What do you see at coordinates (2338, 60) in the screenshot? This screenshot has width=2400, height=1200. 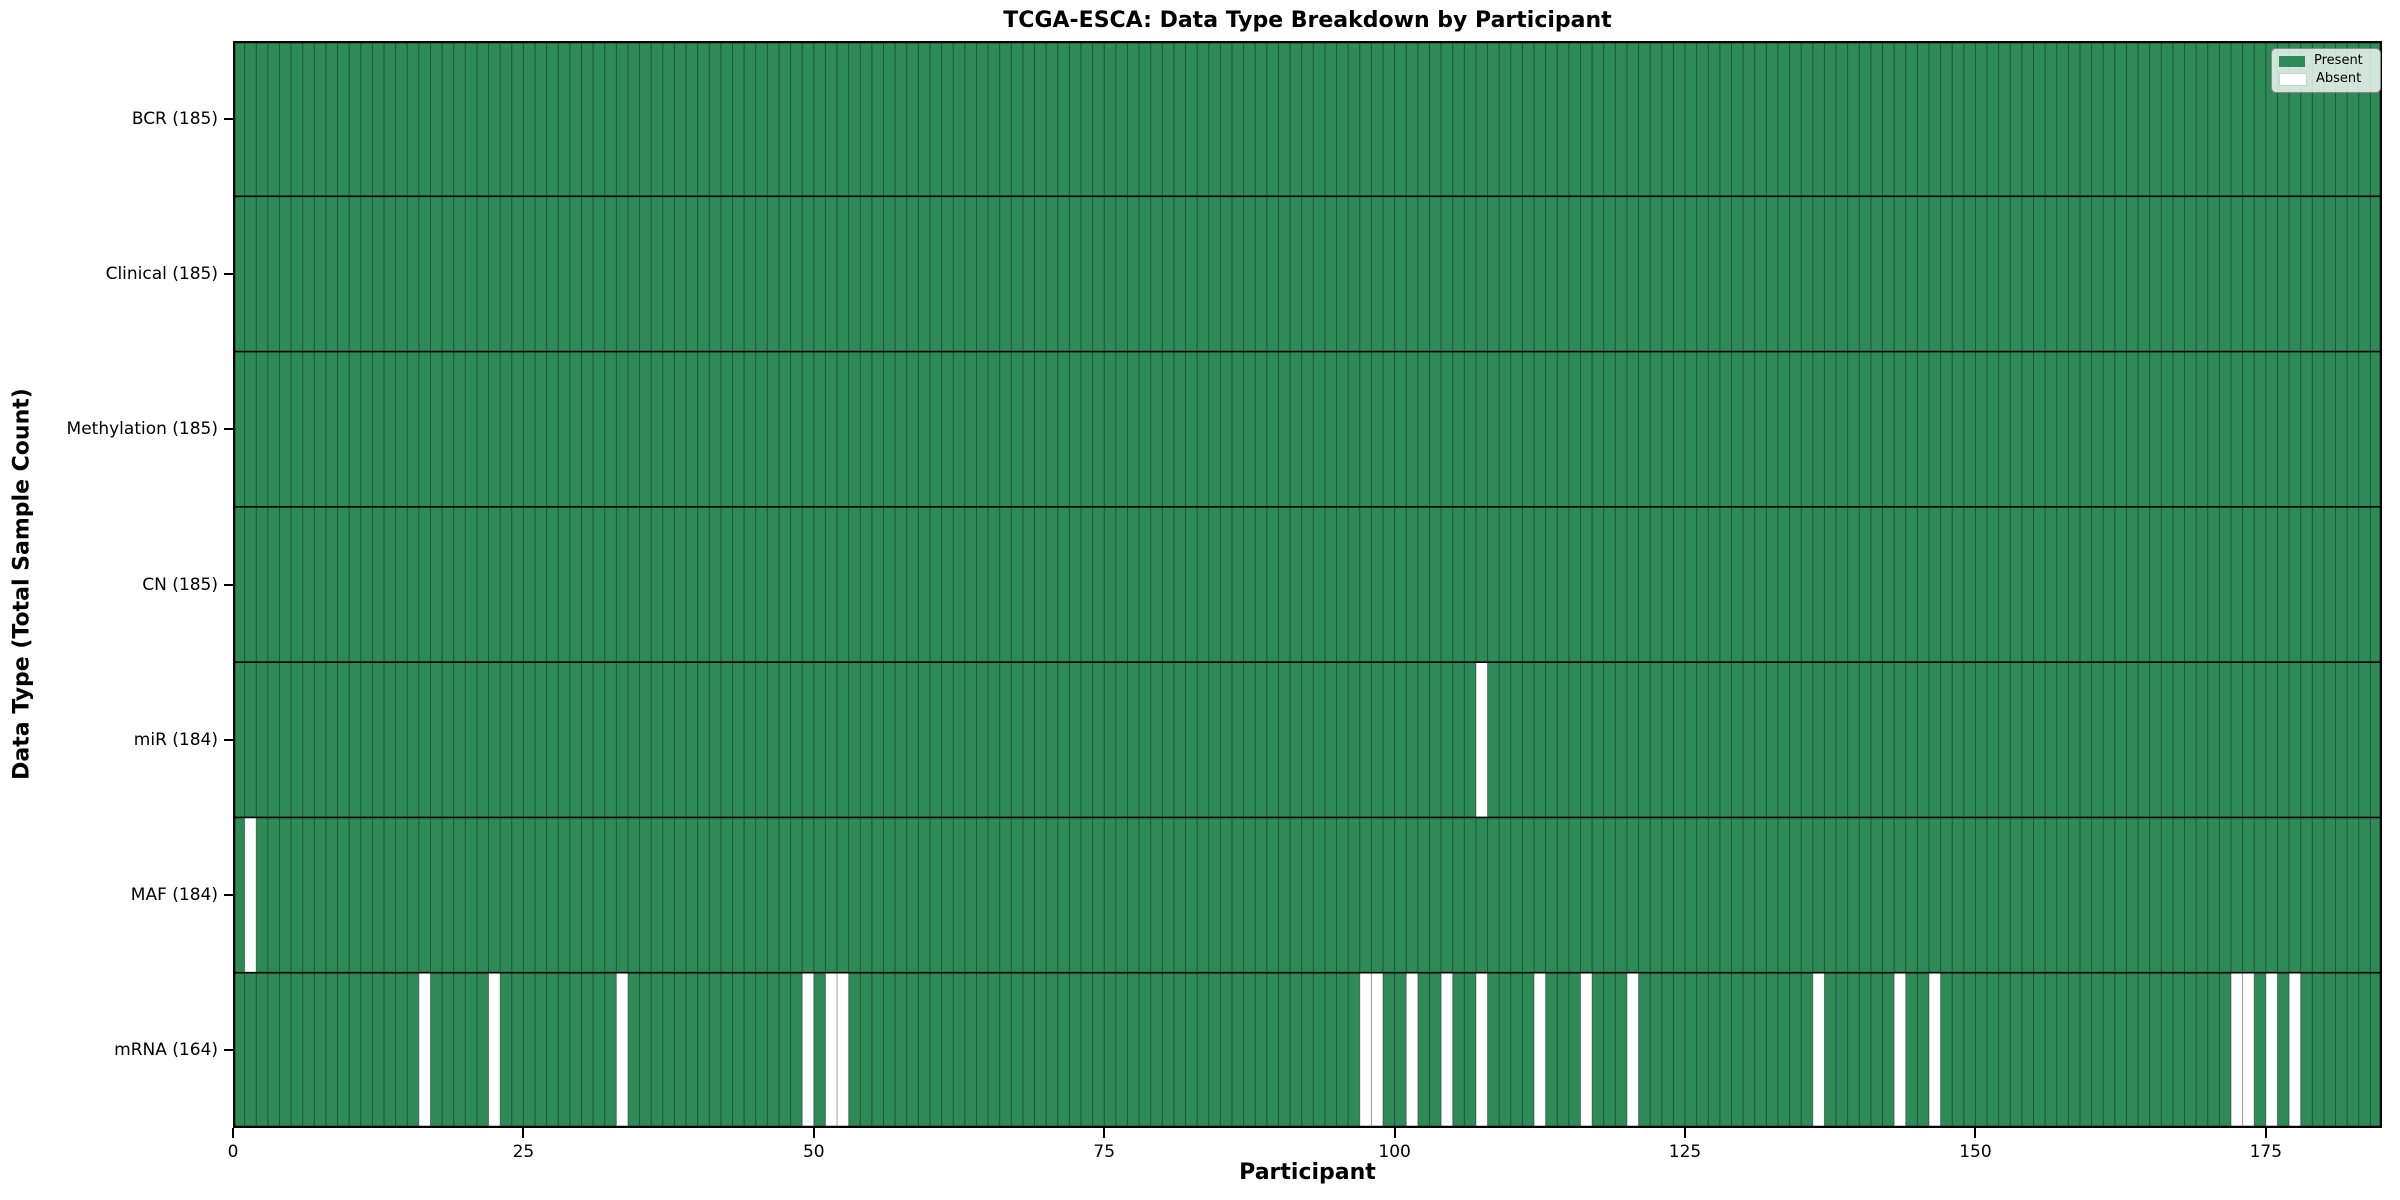 I see `legend-label-present: Present` at bounding box center [2338, 60].